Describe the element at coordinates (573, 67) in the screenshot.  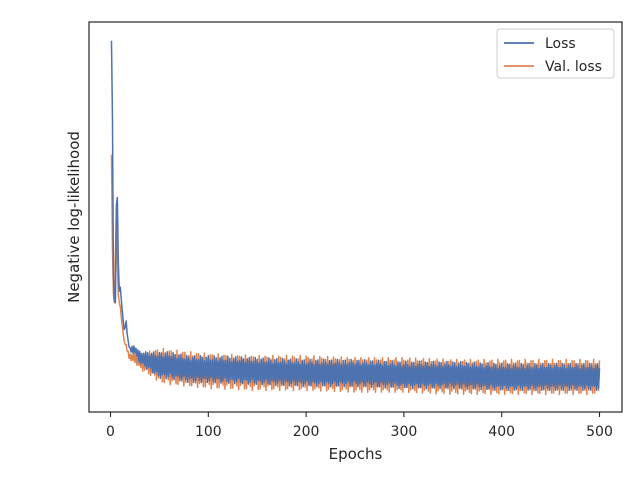
I see `legend-label-val-loss: Val. loss` at that location.